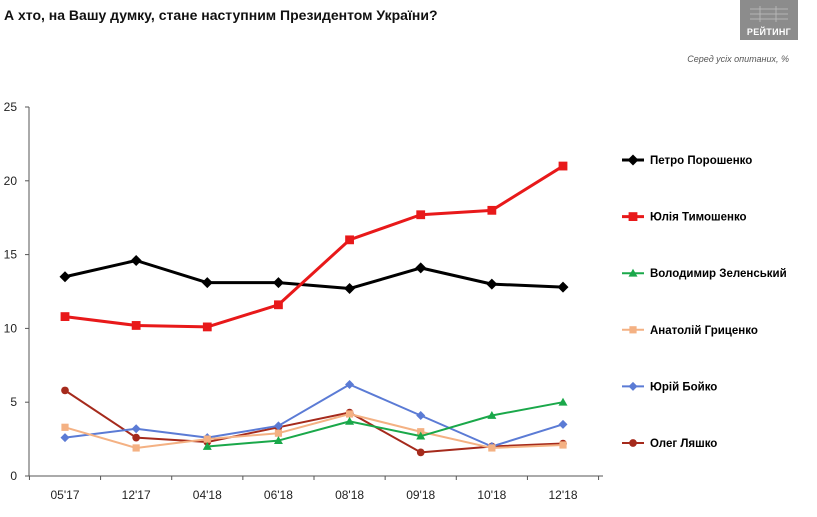 This screenshot has width=817, height=517. I want to click on x-tick-label: 09'18, so click(420, 495).